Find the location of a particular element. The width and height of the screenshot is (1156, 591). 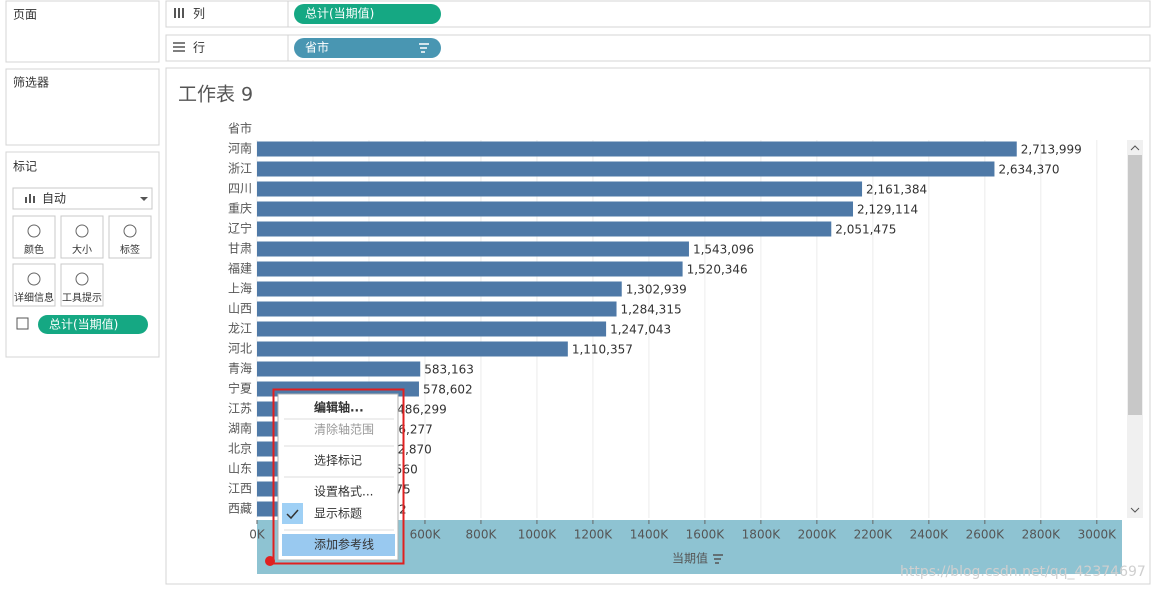

data-label: 2,129,114 is located at coordinates (887, 210).